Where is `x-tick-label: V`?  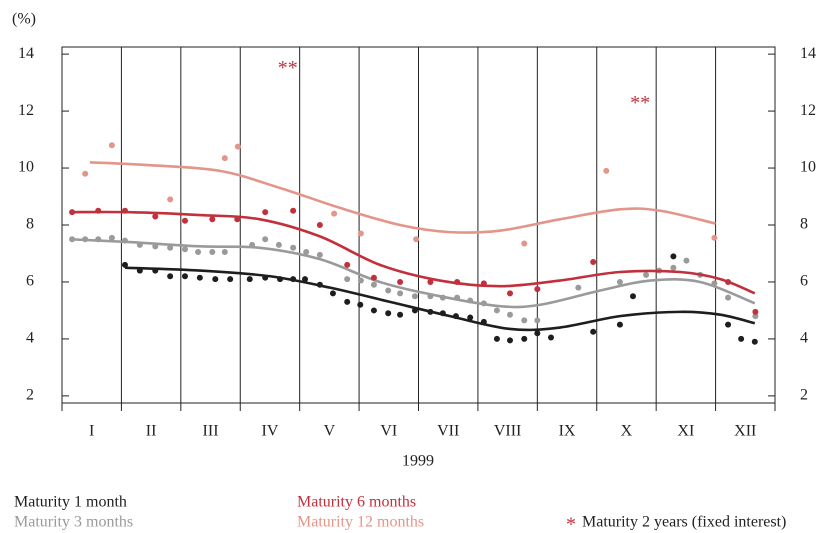 x-tick-label: V is located at coordinates (330, 431).